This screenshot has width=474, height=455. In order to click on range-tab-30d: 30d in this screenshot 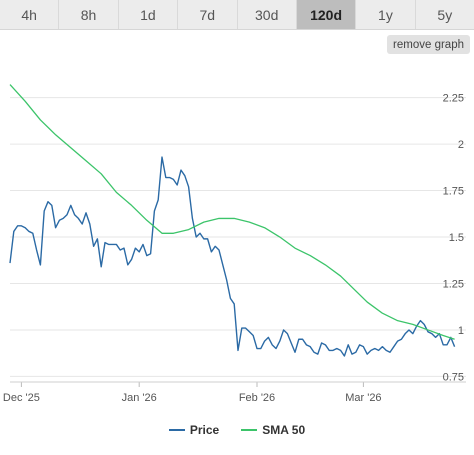, I will do `click(267, 14)`.